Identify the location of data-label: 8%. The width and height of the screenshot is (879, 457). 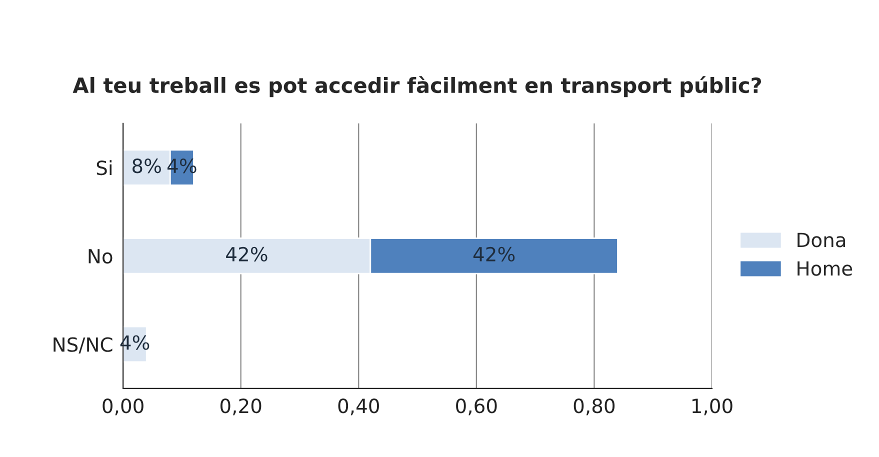
(146, 166).